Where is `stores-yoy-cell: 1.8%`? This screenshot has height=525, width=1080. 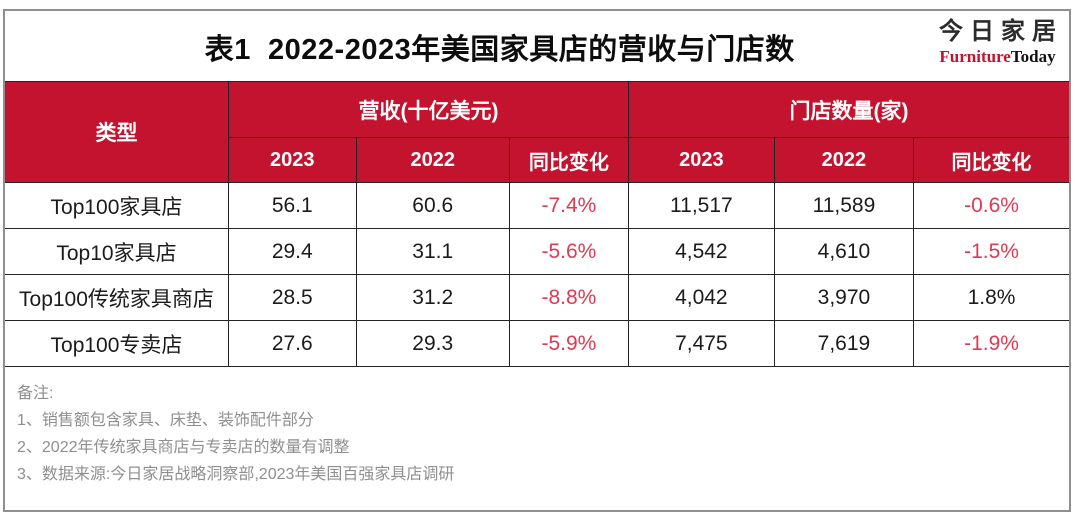
stores-yoy-cell: 1.8% is located at coordinates (991, 297).